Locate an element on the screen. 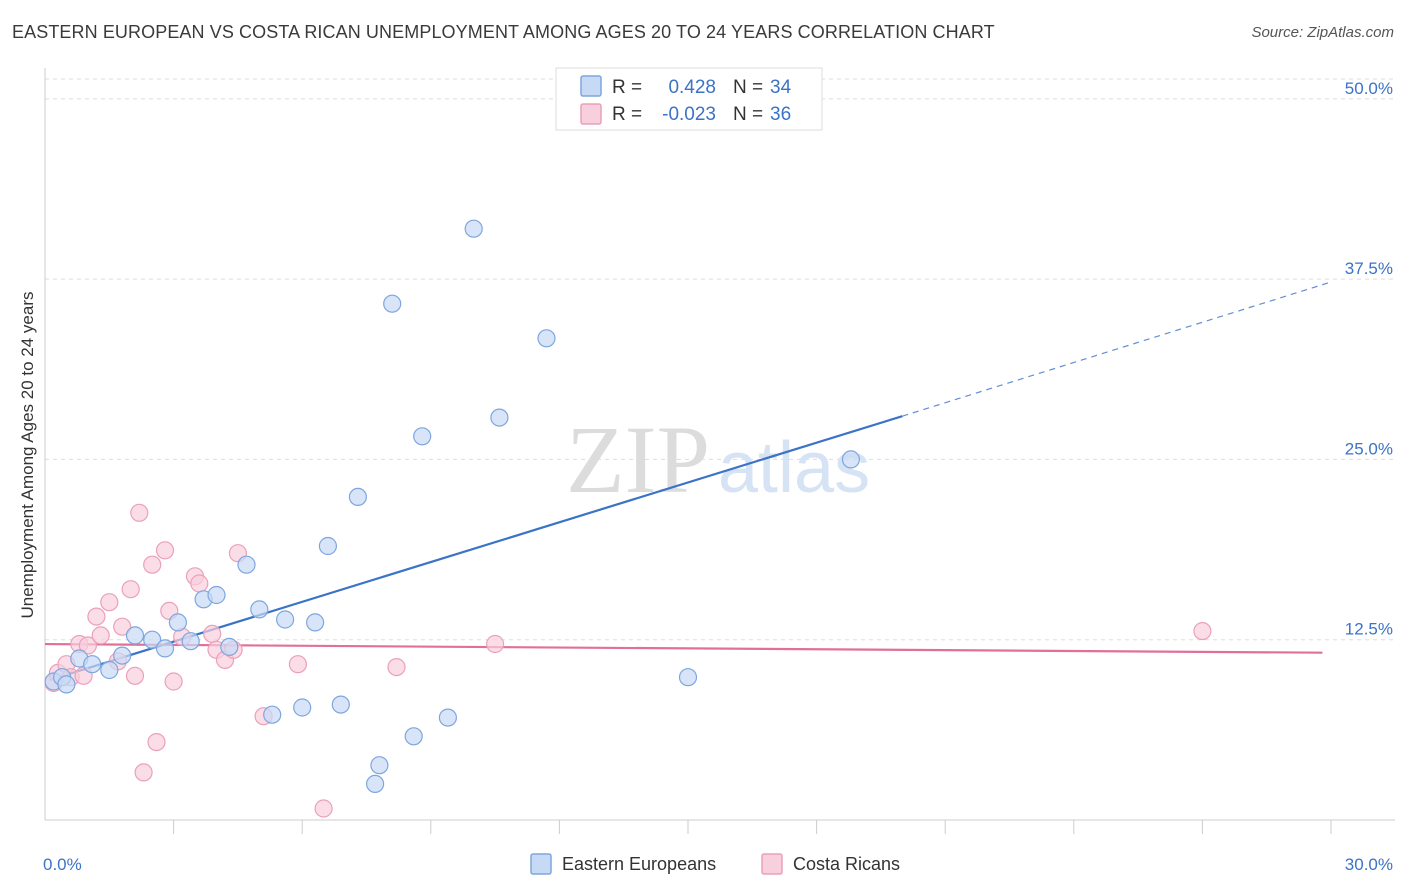 This screenshot has width=1406, height=892. stats-swatch-pink is located at coordinates (591, 114).